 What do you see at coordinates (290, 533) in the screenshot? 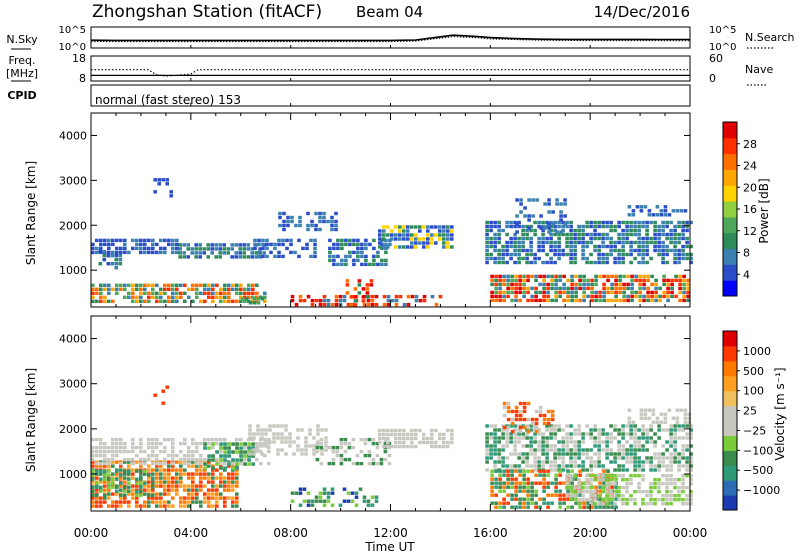
I see `time-tick-label: 08:00` at bounding box center [290, 533].